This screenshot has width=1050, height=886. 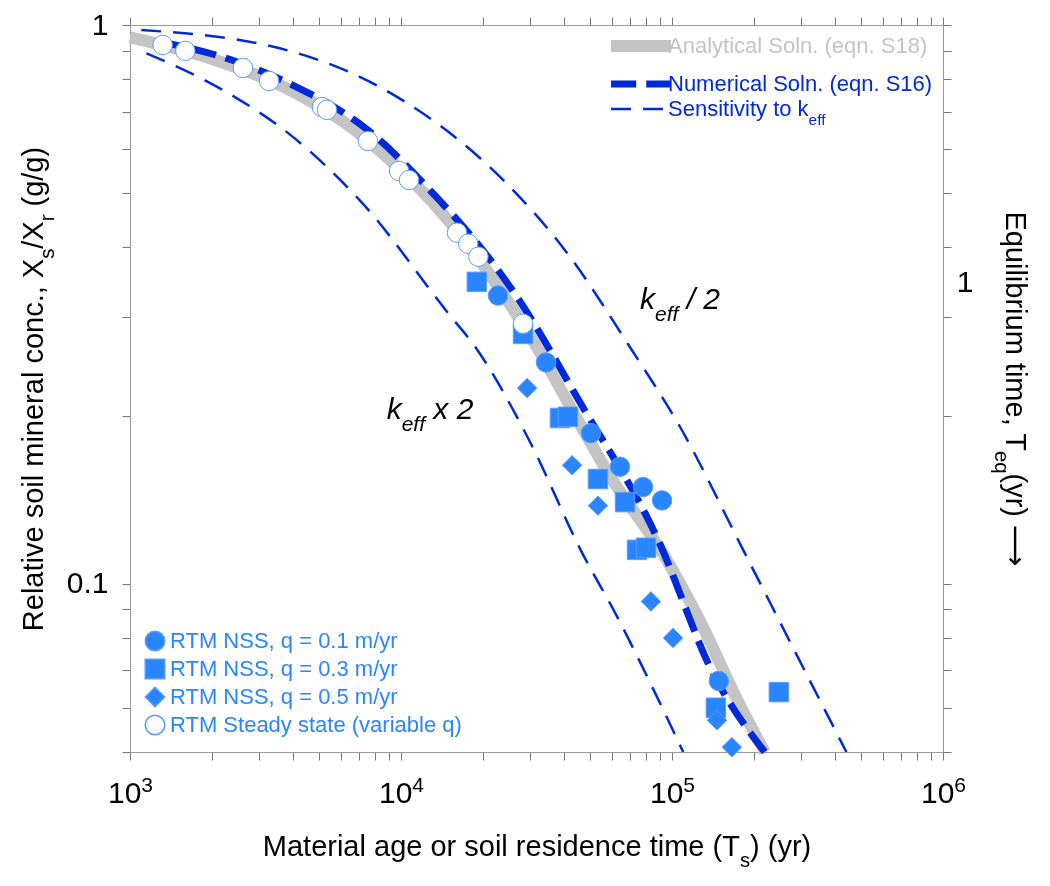 What do you see at coordinates (284, 668) in the screenshot?
I see `legend-label: RTM NSS, q = 0.3 m/yr` at bounding box center [284, 668].